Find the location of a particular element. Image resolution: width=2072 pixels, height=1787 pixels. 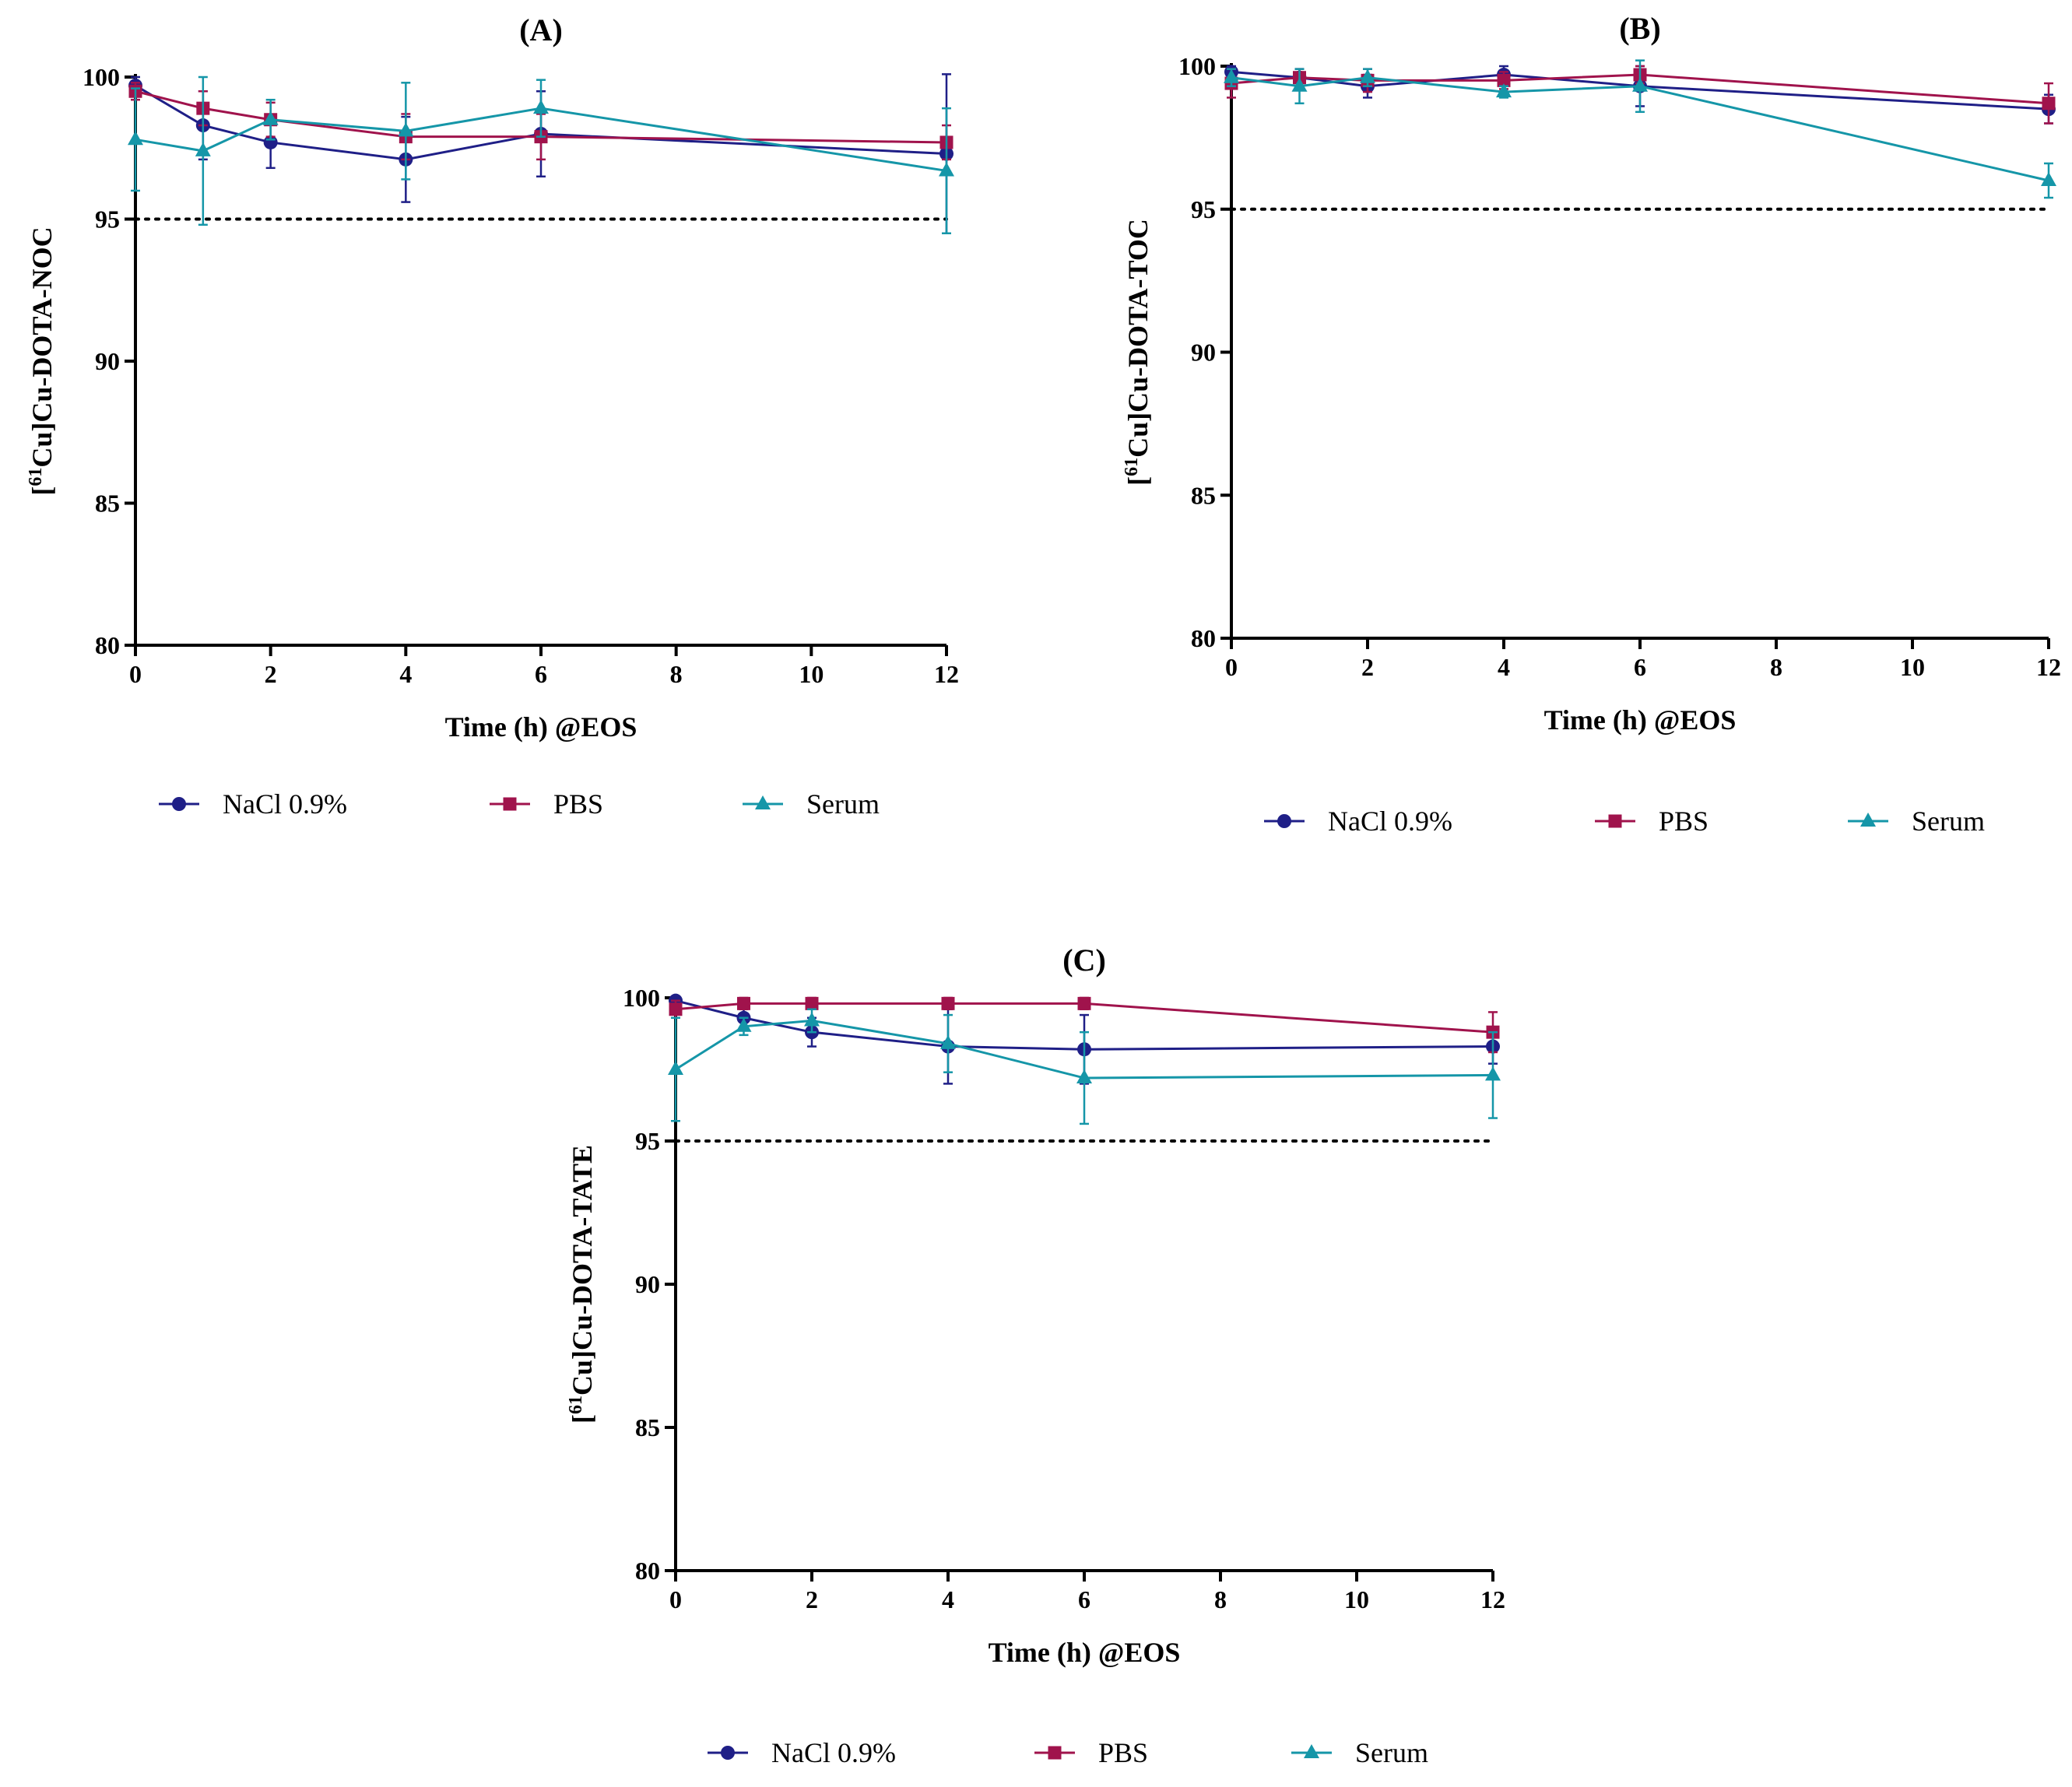

y-axis-label: [61Cu]Cu-DOTA-TOC is located at coordinates (1138, 352).